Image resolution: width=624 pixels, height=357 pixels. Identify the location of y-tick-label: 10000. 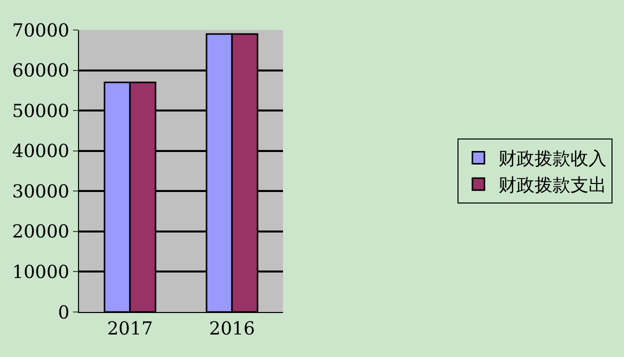
(41, 273).